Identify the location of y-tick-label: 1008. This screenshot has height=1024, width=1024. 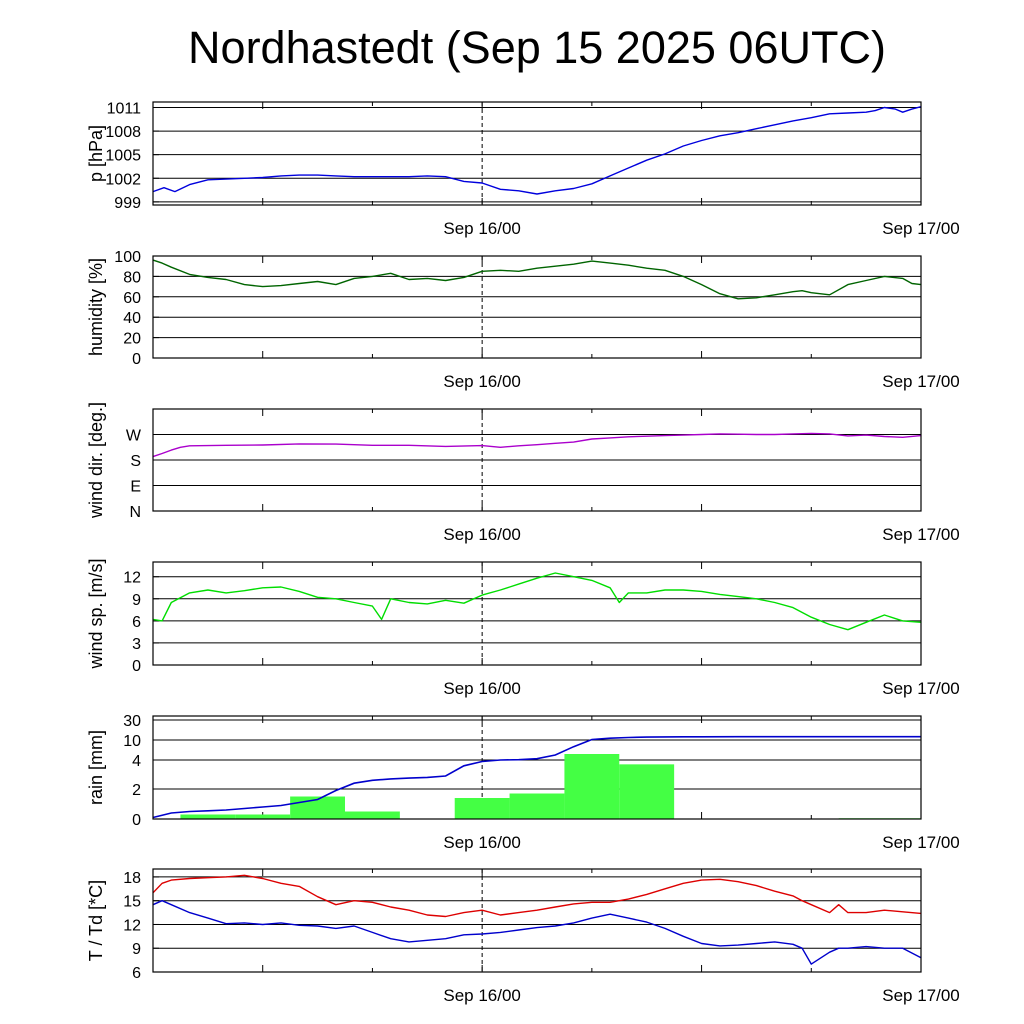
(123, 132).